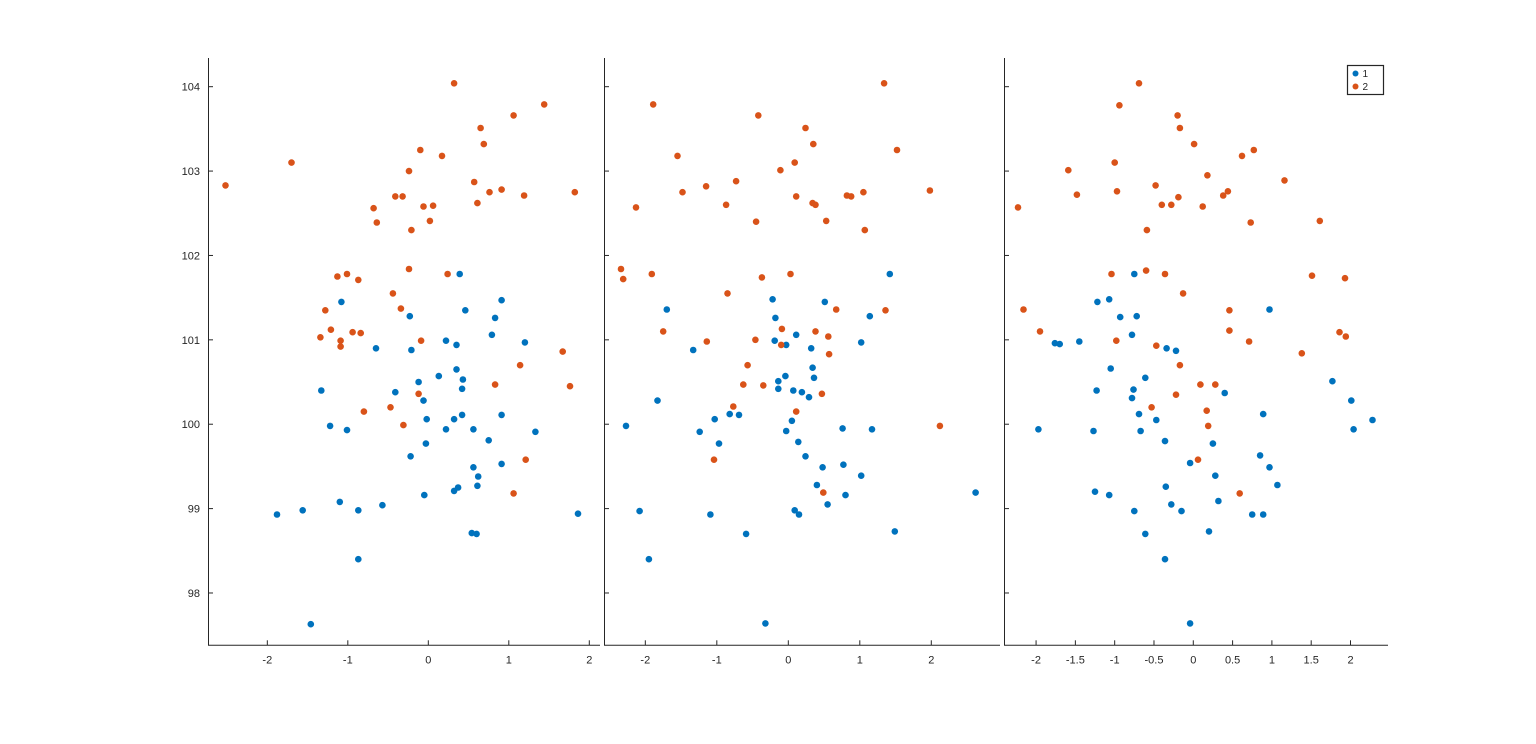 Image resolution: width=1536 pixels, height=744 pixels. I want to click on panel-2-x-tick-label: 1, so click(860, 660).